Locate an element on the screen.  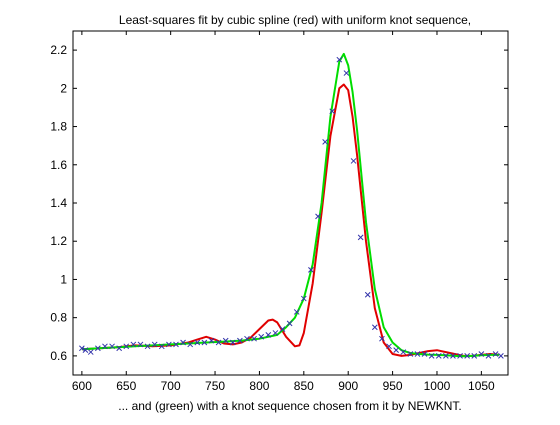
y-tick-label: 1 is located at coordinates (63, 279).